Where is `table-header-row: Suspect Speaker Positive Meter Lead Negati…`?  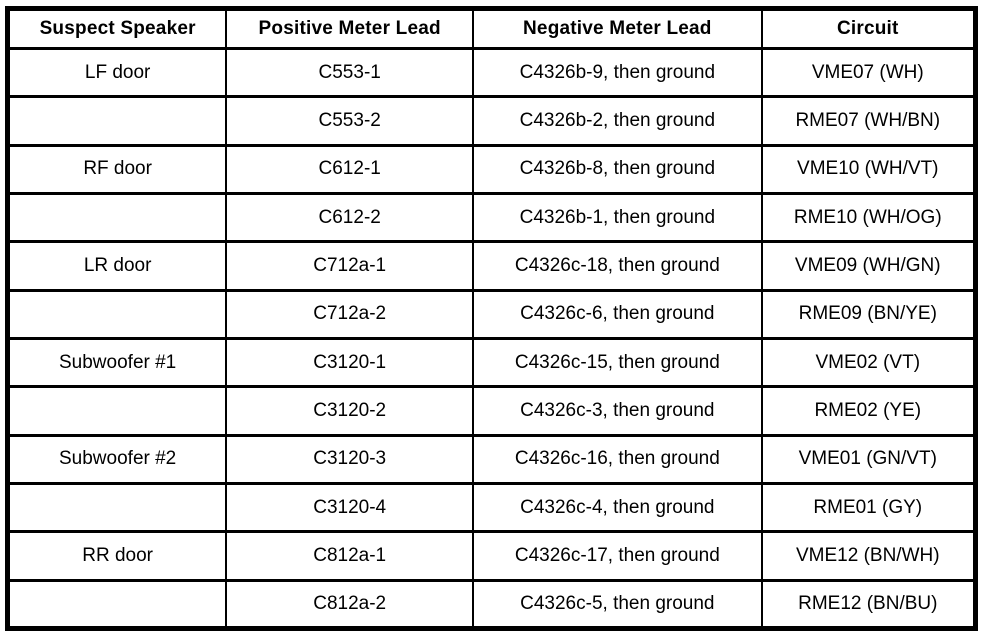
table-header-row: Suspect Speaker Positive Meter Lead Negati… is located at coordinates (491, 28).